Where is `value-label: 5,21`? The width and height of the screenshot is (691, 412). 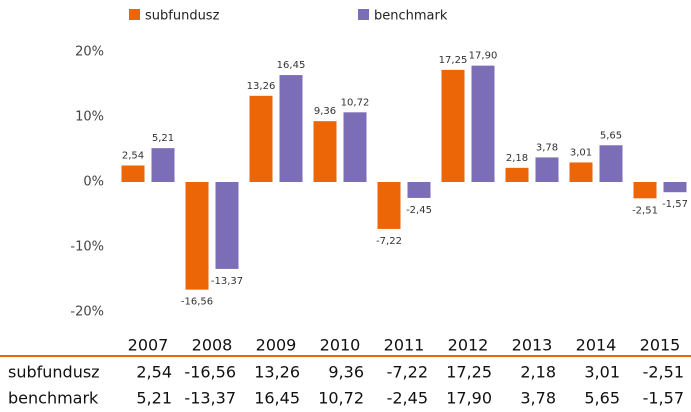 value-label: 5,21 is located at coordinates (163, 138).